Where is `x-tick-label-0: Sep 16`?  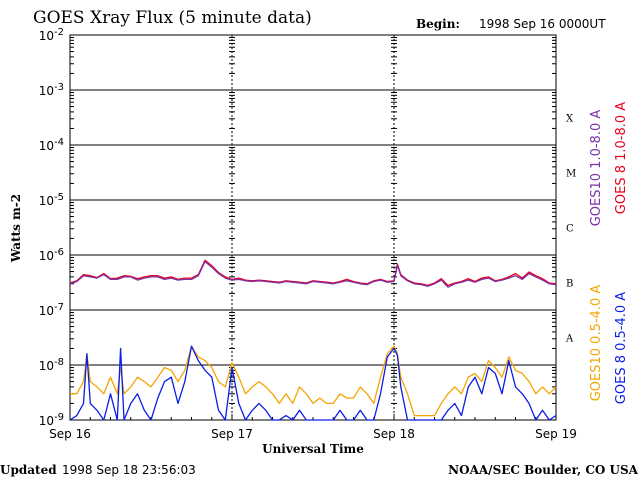
x-tick-label-0: Sep 16 is located at coordinates (70, 434).